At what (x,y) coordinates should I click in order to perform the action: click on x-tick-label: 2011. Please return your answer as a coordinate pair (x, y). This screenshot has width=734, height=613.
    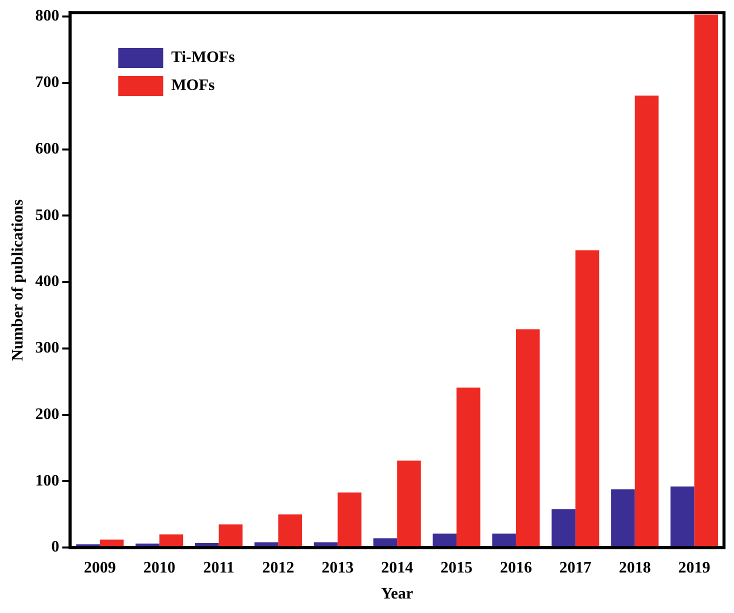
    Looking at the image, I should click on (218, 567).